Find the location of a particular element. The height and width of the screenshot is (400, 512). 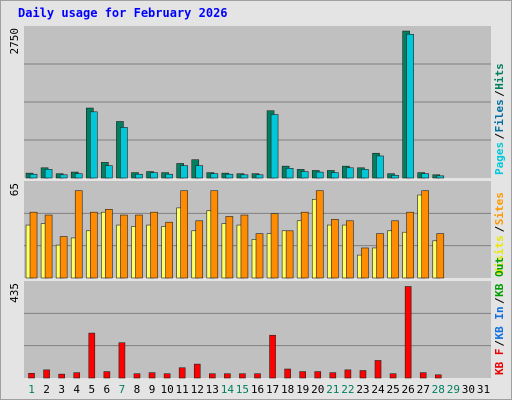

x-tick-label: 11 is located at coordinates (182, 389).